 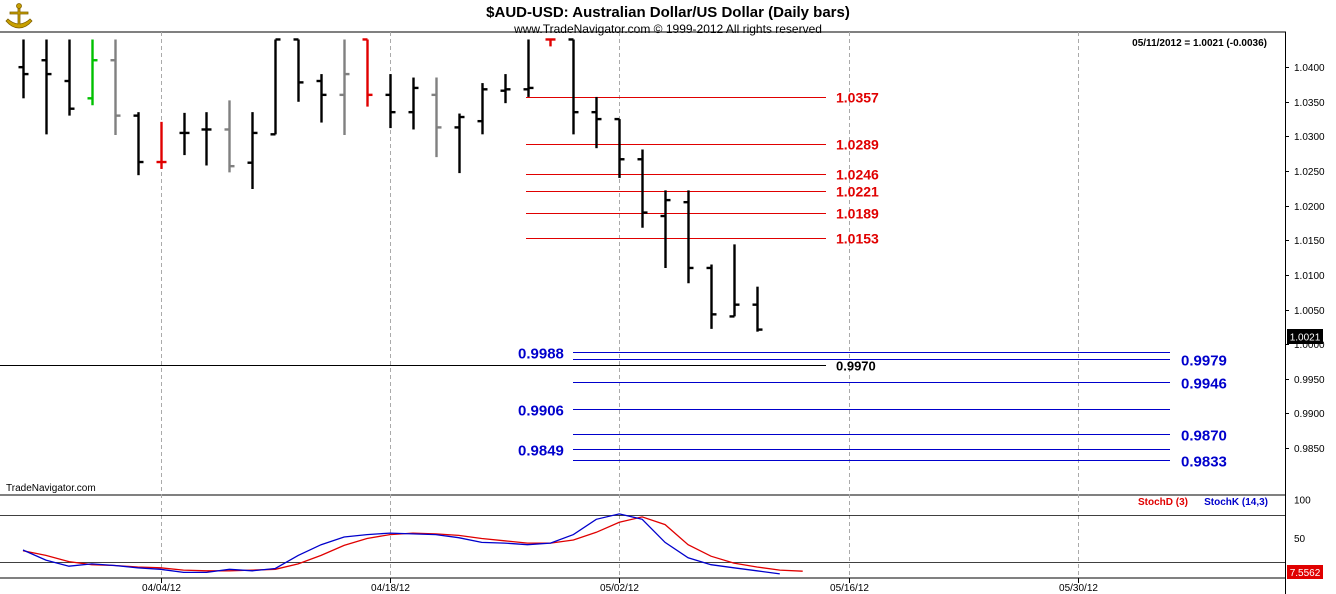 I want to click on support-right-label-2: 0.9870, so click(x=1204, y=436).